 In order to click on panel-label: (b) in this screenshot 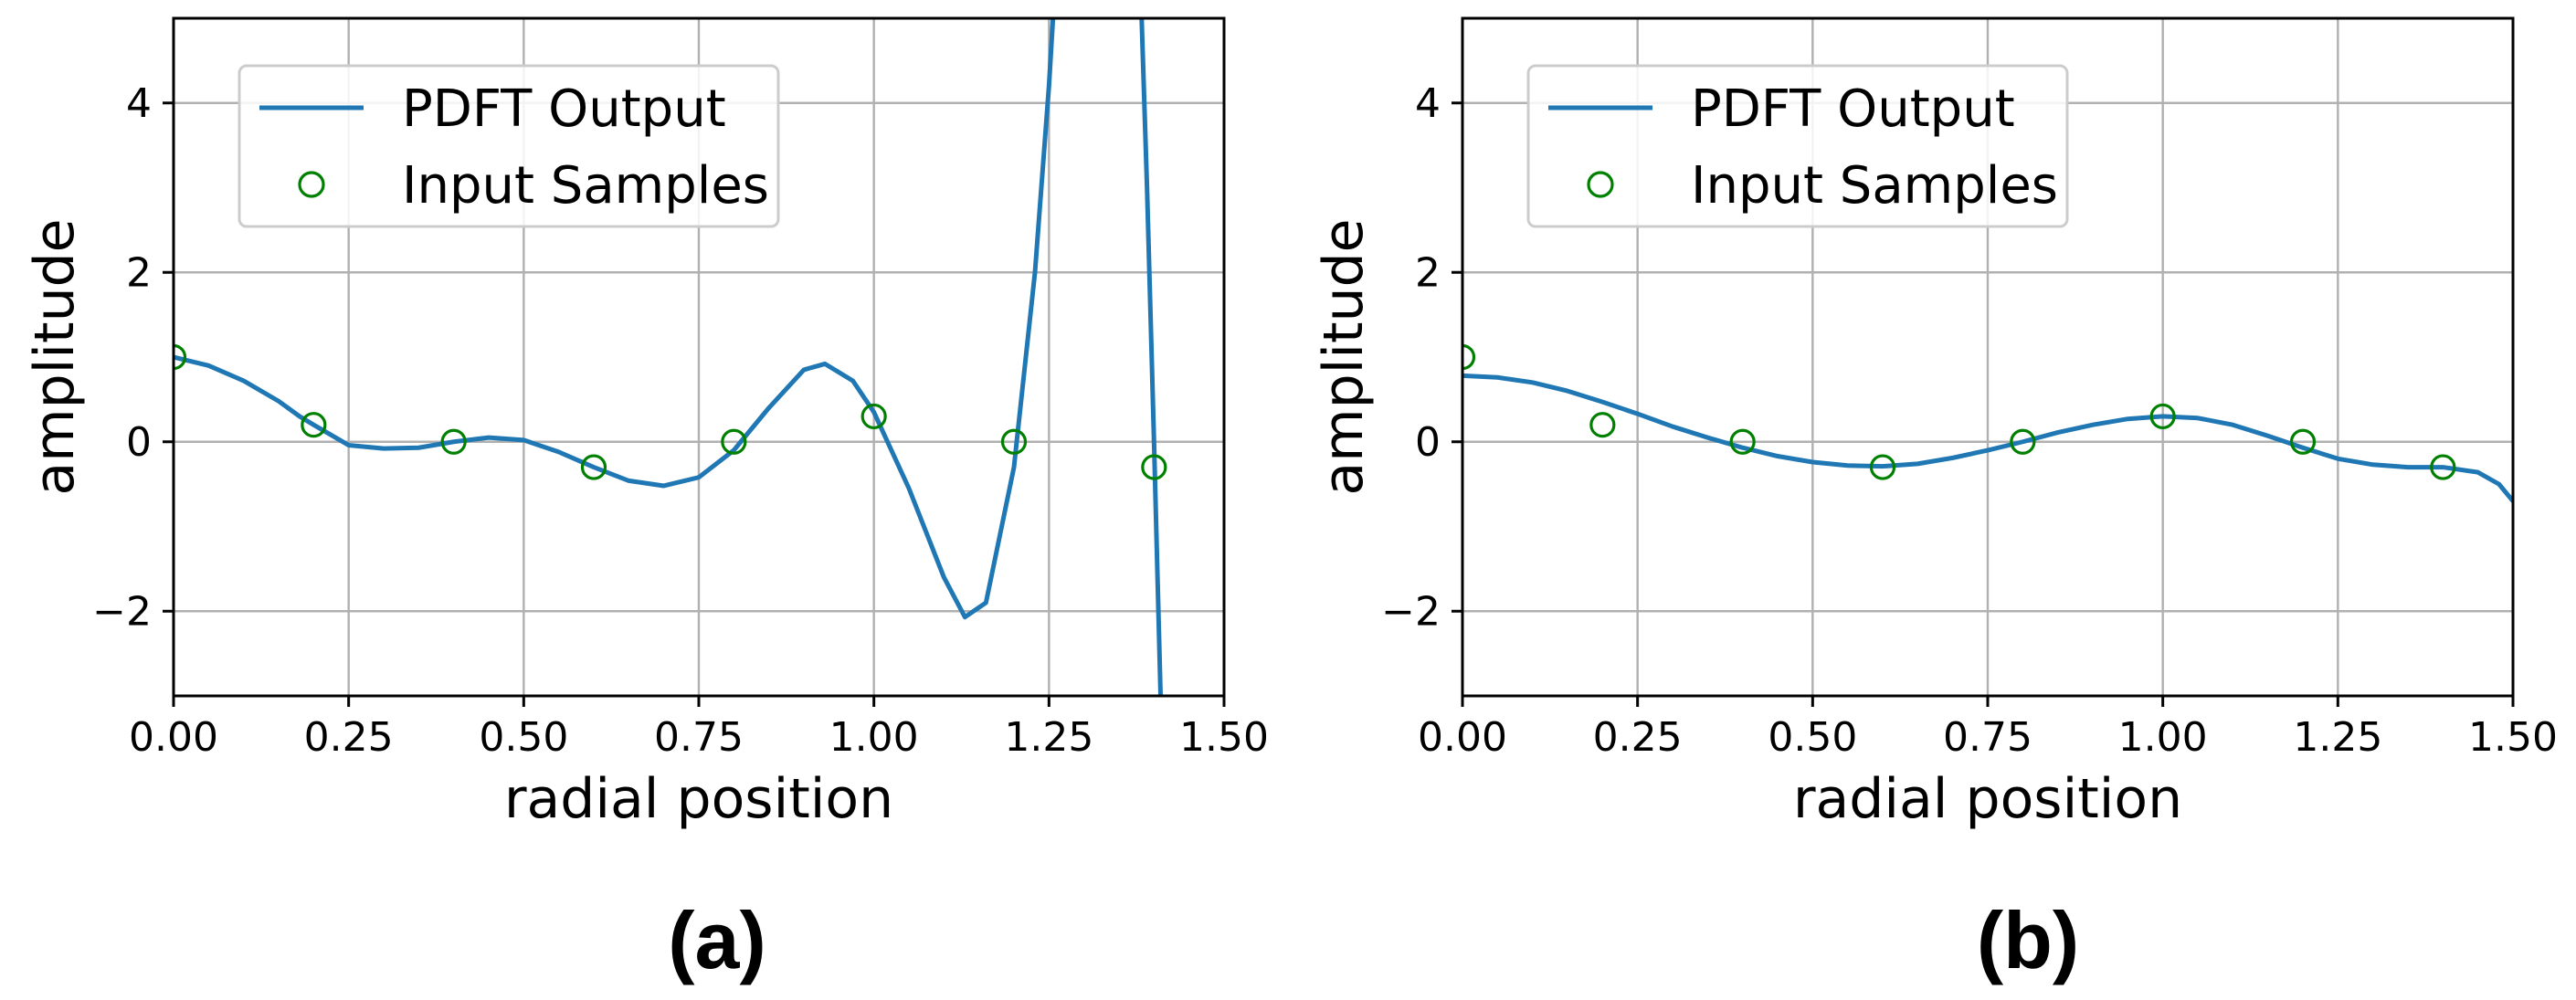, I will do `click(2028, 940)`.